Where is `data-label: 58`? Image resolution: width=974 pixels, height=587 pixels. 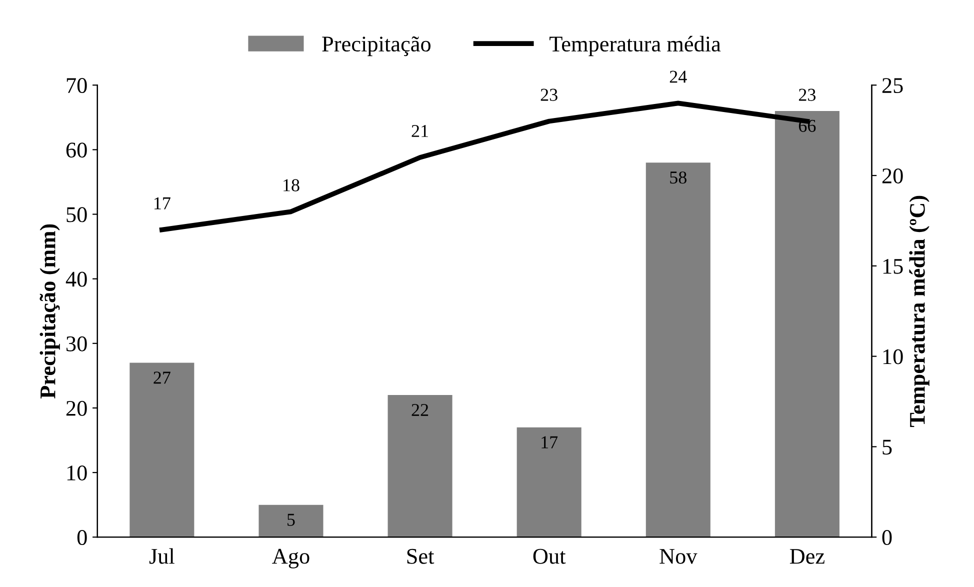 data-label: 58 is located at coordinates (678, 177).